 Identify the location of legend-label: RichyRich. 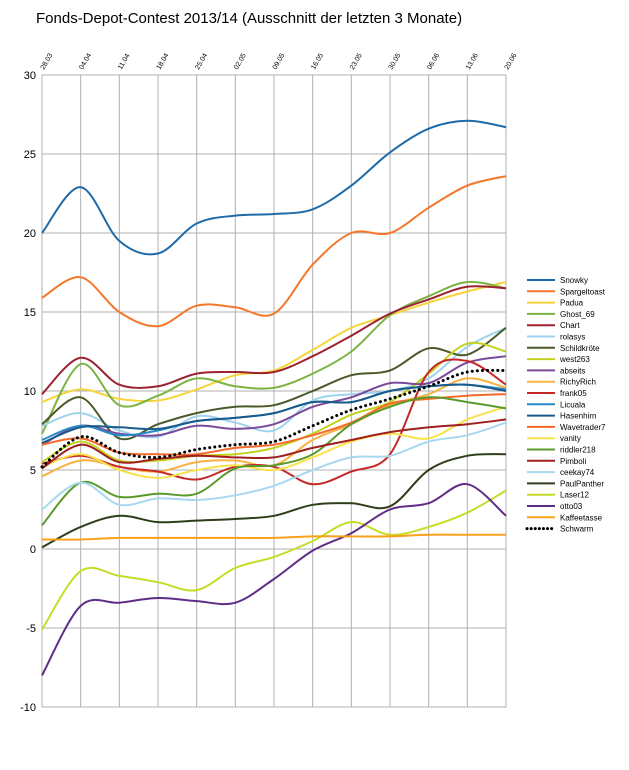
(578, 382).